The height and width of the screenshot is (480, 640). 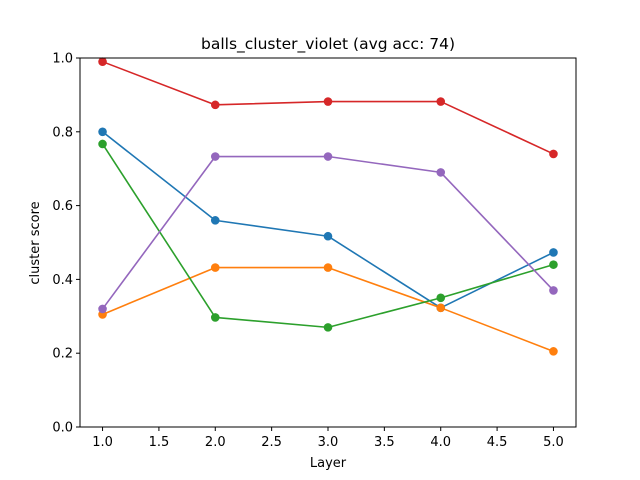 What do you see at coordinates (62, 428) in the screenshot?
I see `y-tick-label: 0.0` at bounding box center [62, 428].